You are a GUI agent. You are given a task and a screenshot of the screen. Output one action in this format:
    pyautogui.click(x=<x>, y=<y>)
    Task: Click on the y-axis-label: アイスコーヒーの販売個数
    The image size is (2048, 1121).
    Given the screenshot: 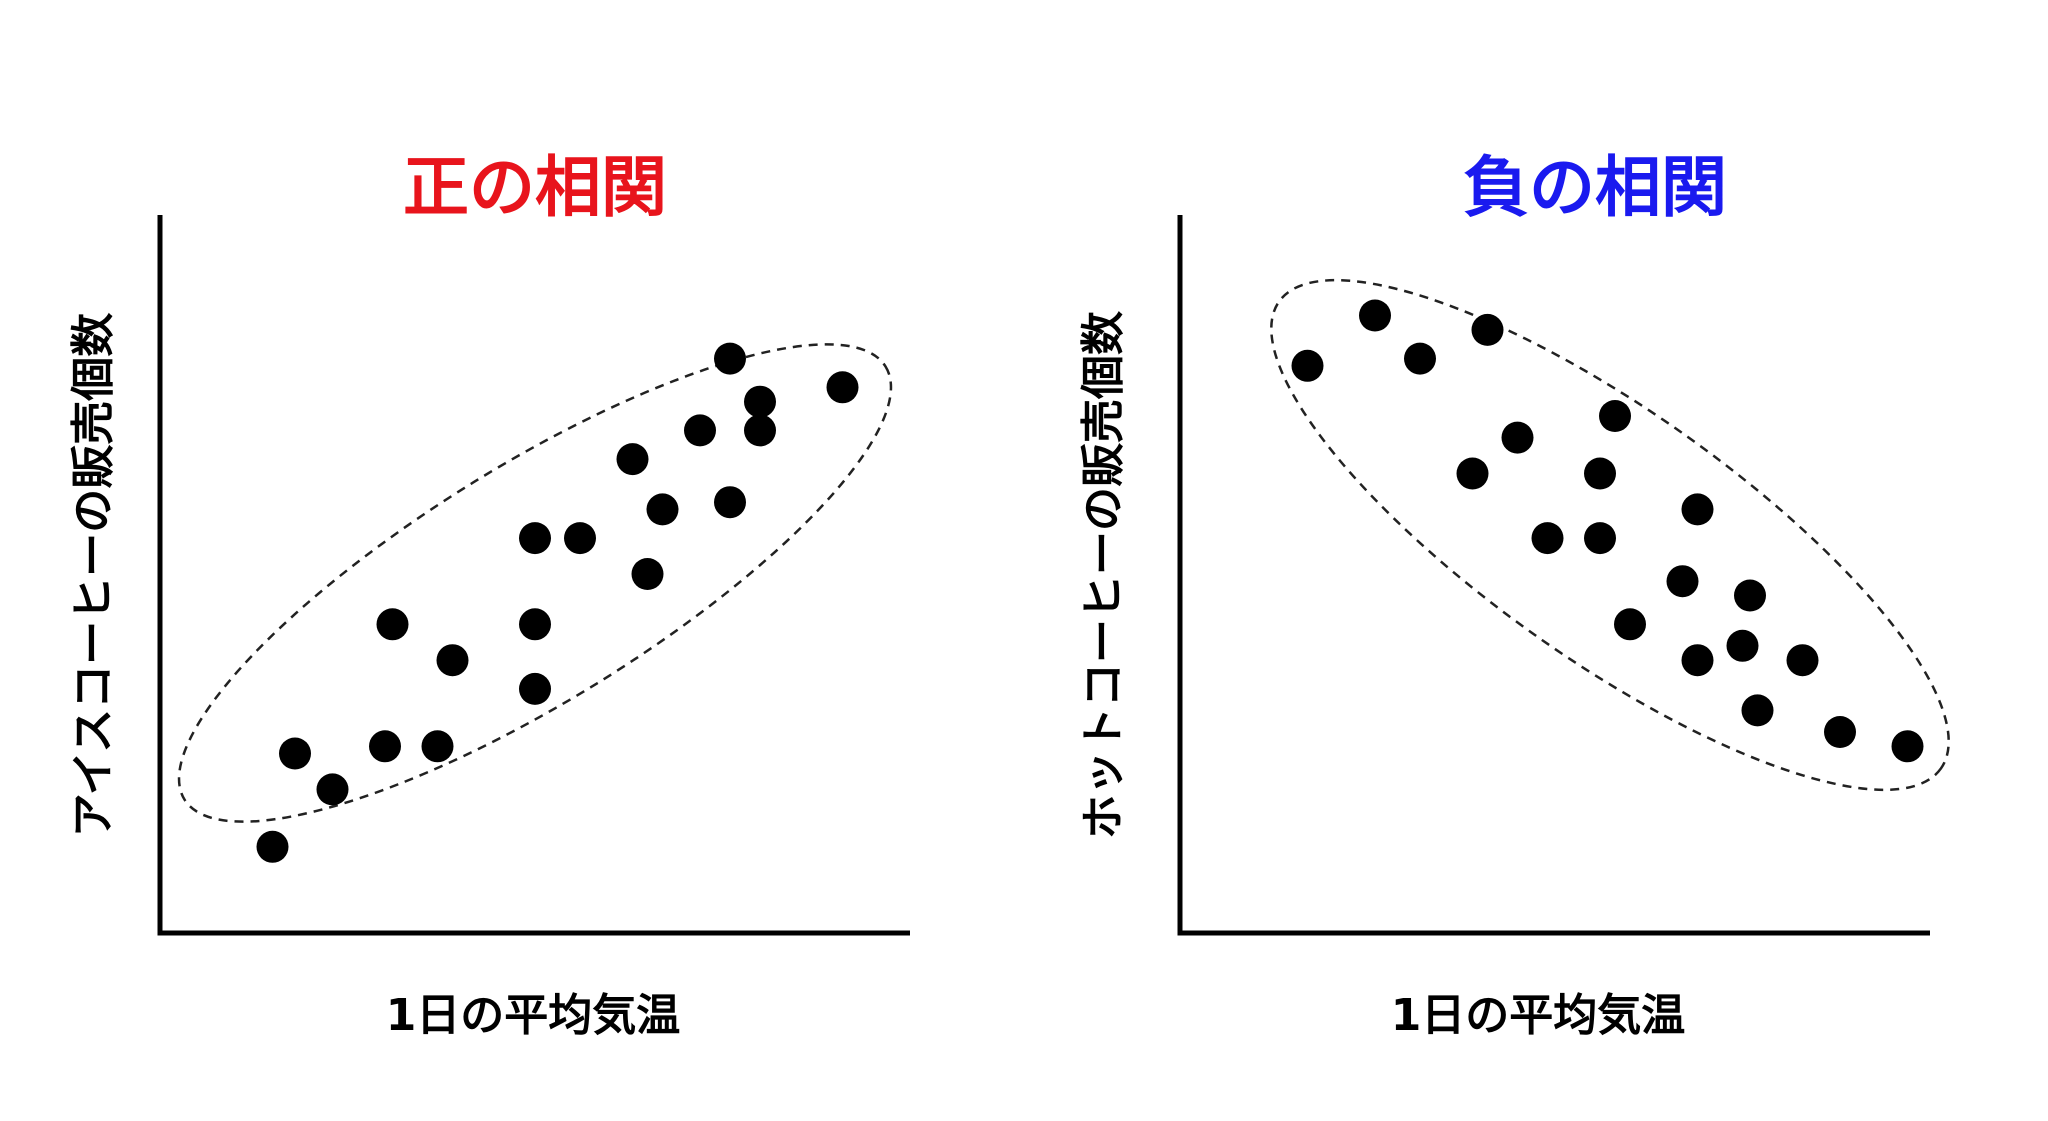 What is the action you would take?
    pyautogui.click(x=93, y=575)
    